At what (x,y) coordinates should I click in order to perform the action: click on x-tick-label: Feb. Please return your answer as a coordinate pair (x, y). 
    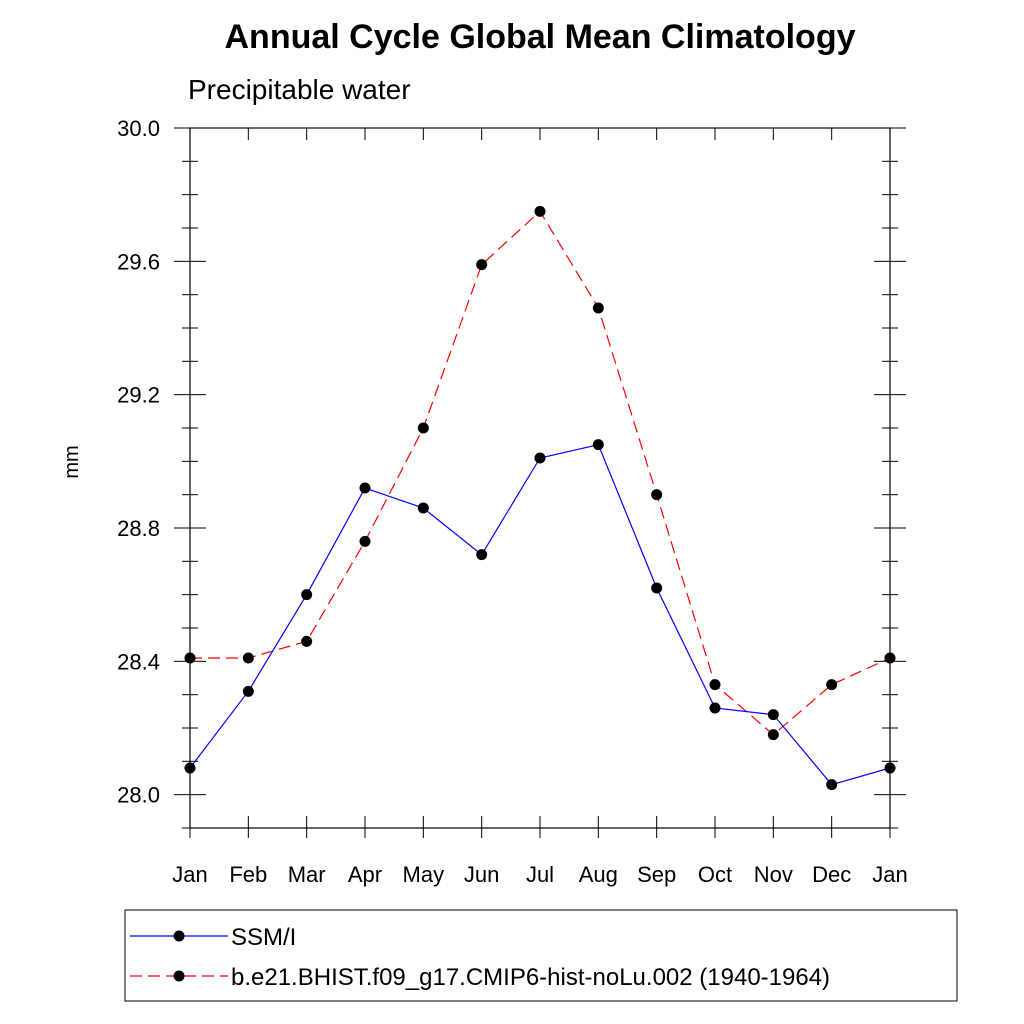
    Looking at the image, I should click on (248, 874).